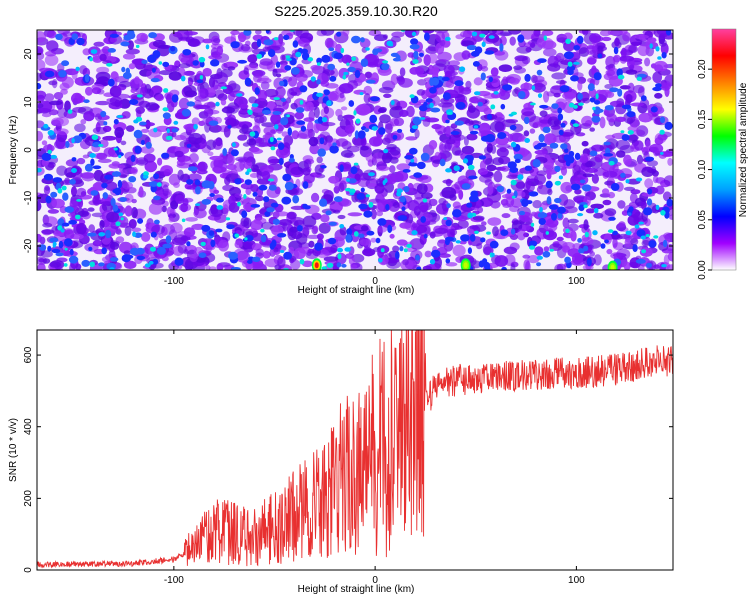  What do you see at coordinates (13, 150) in the screenshot?
I see `spectrogram-y-label: Frequency (Hz)` at bounding box center [13, 150].